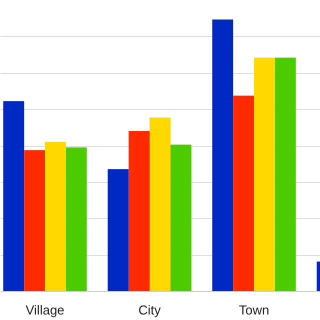 This screenshot has height=320, width=320. What do you see at coordinates (45, 310) in the screenshot?
I see `x-tick-label: Village` at bounding box center [45, 310].